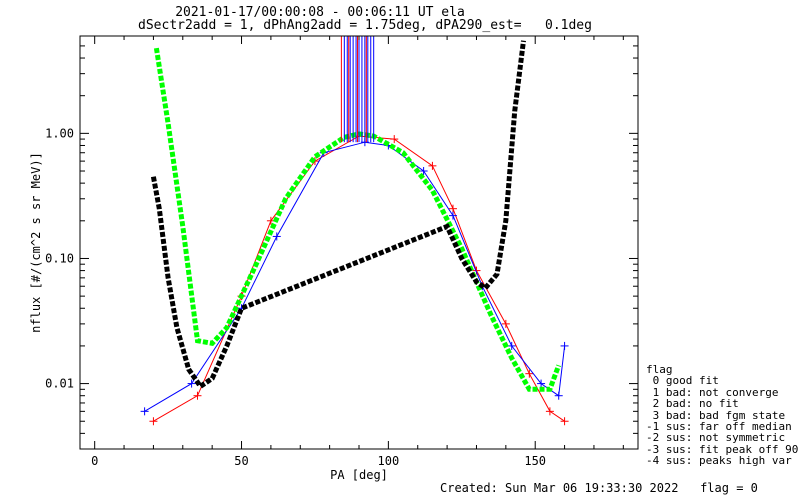 The height and width of the screenshot is (500, 800). I want to click on x-tick-label: 50, so click(241, 461).